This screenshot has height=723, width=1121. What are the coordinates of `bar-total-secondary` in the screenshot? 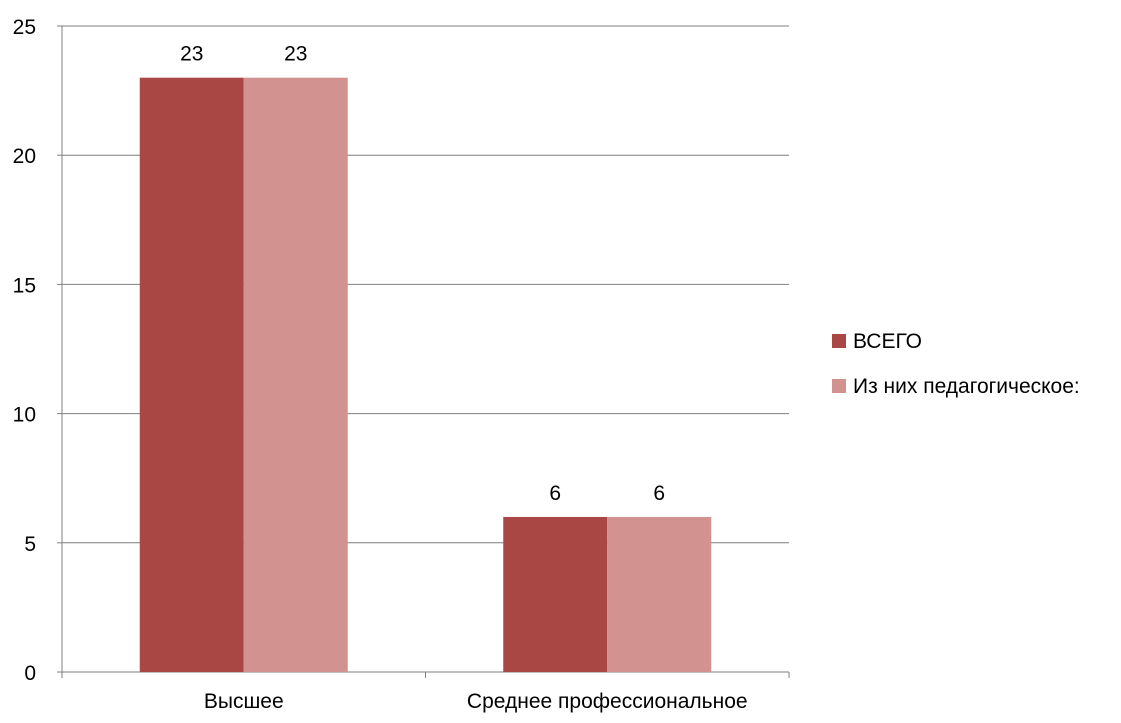 It's located at (555, 594).